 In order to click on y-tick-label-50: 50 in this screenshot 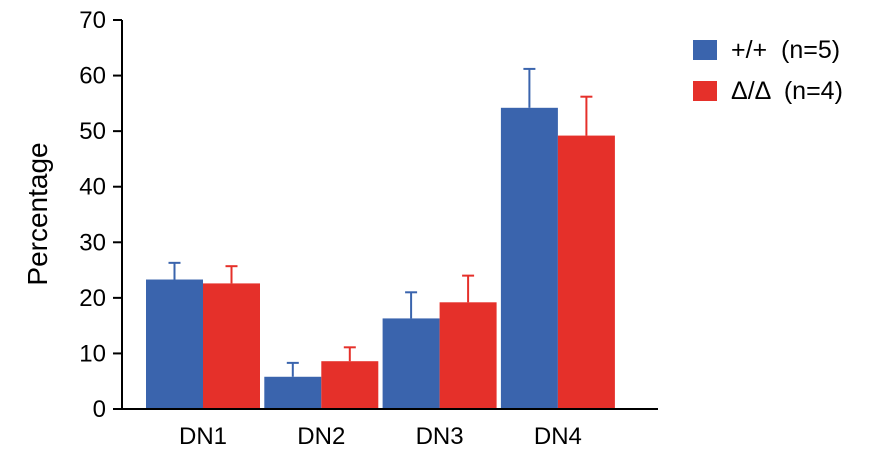, I will do `click(92, 131)`.